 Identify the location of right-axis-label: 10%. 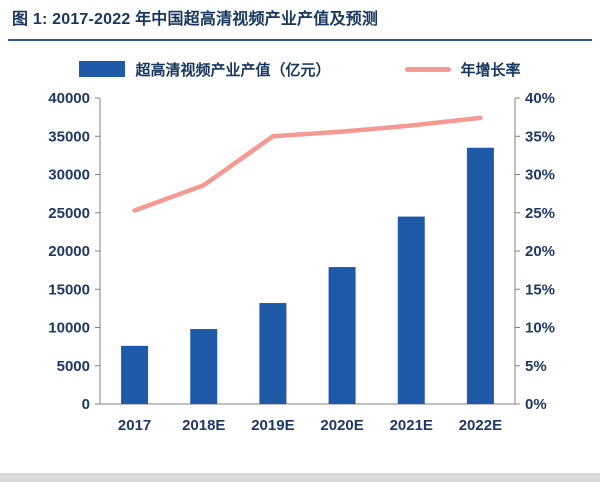
(540, 327).